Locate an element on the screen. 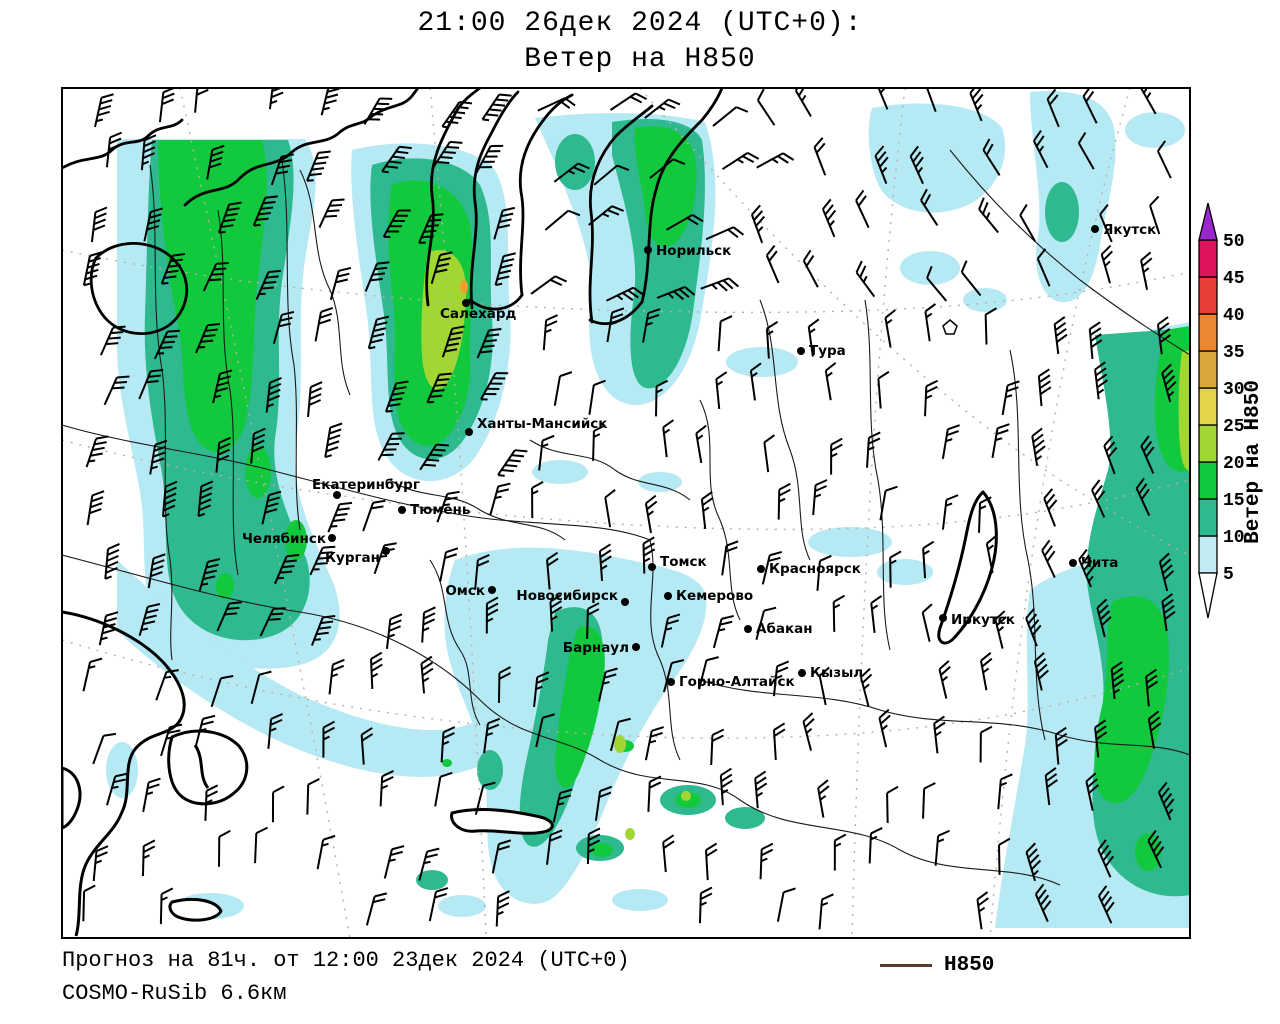 This screenshot has width=1280, height=1024. speed-patch-orange is located at coordinates (464, 287).